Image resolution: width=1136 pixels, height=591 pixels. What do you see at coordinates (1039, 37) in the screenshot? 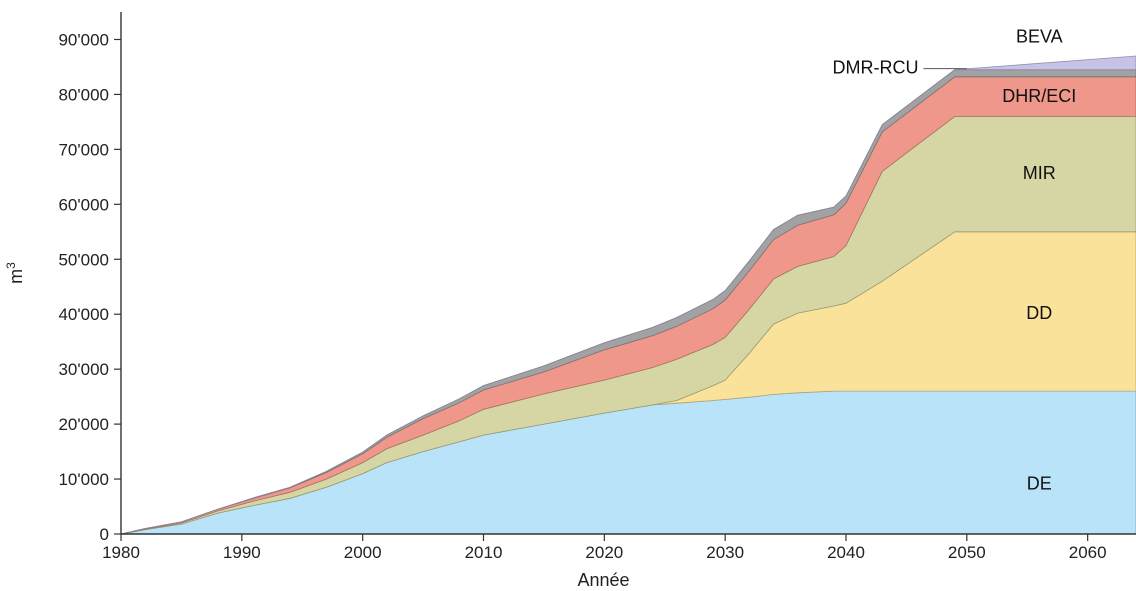
I see `label-beva: BEVA` at bounding box center [1039, 37].